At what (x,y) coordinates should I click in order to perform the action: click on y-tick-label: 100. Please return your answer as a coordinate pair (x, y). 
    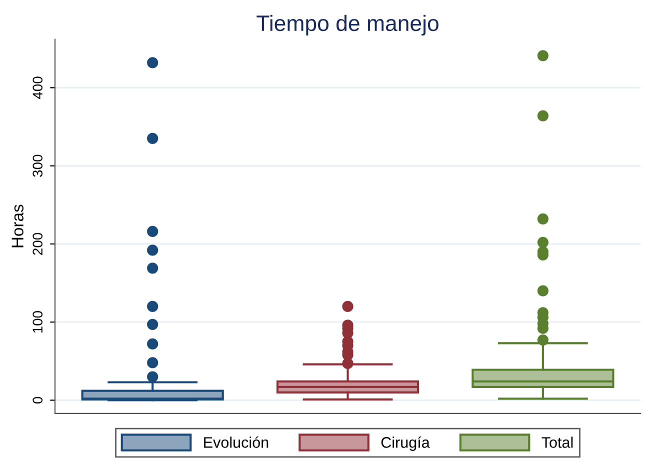
    Looking at the image, I should click on (37, 322).